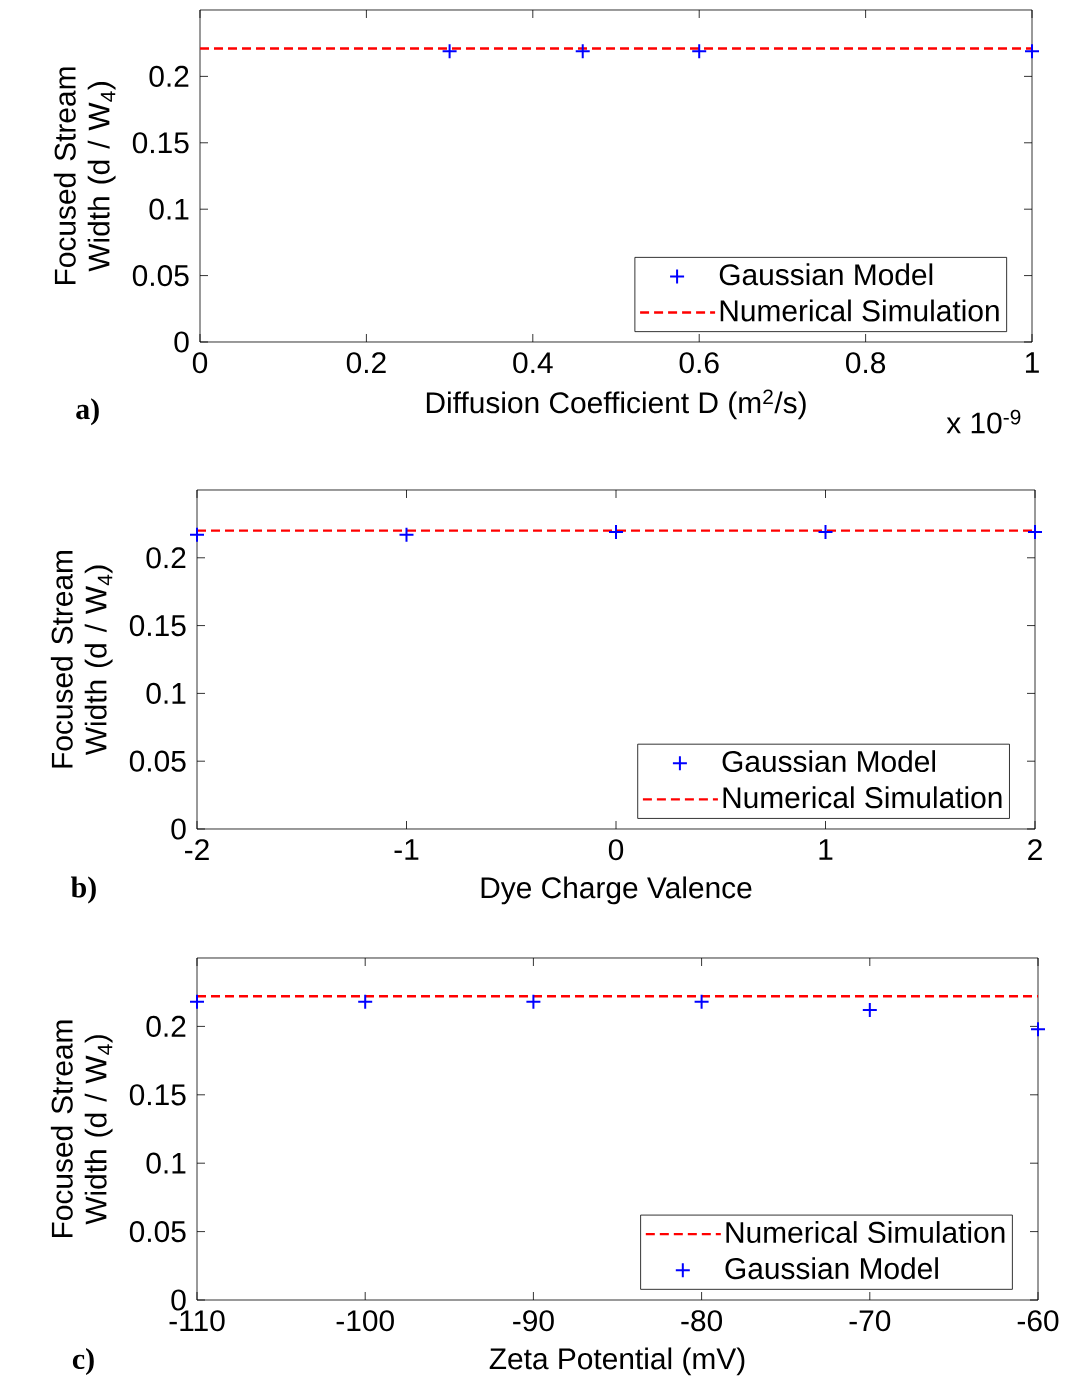 This screenshot has width=1065, height=1393. I want to click on x-tick-label: -2, so click(197, 850).